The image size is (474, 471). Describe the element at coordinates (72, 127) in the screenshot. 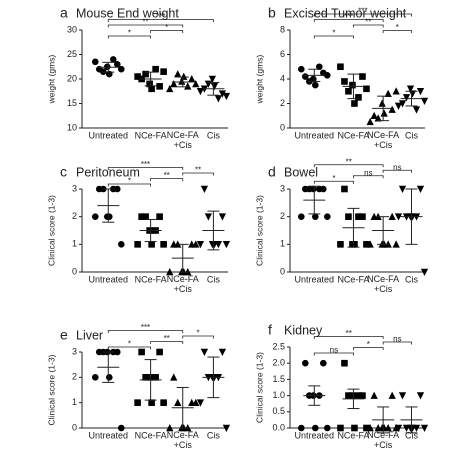

I see `y-tick-label: 10` at that location.